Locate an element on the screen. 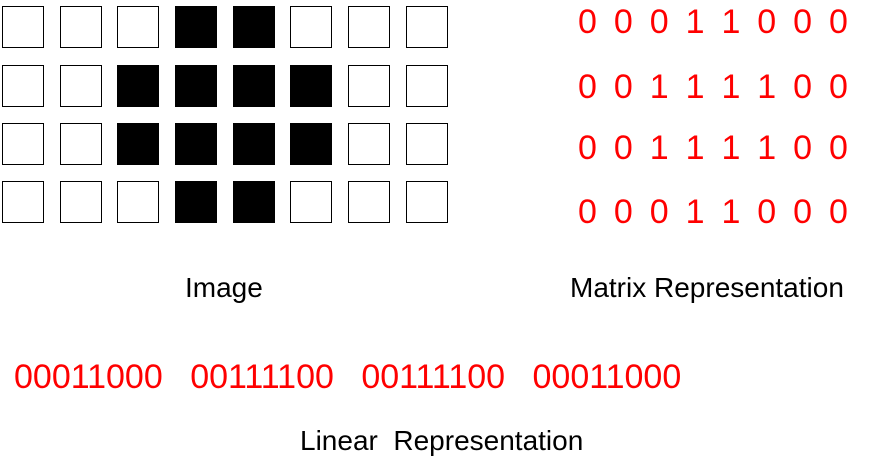 The image size is (878, 463). matrix-caption: Matrix Representation is located at coordinates (707, 287).